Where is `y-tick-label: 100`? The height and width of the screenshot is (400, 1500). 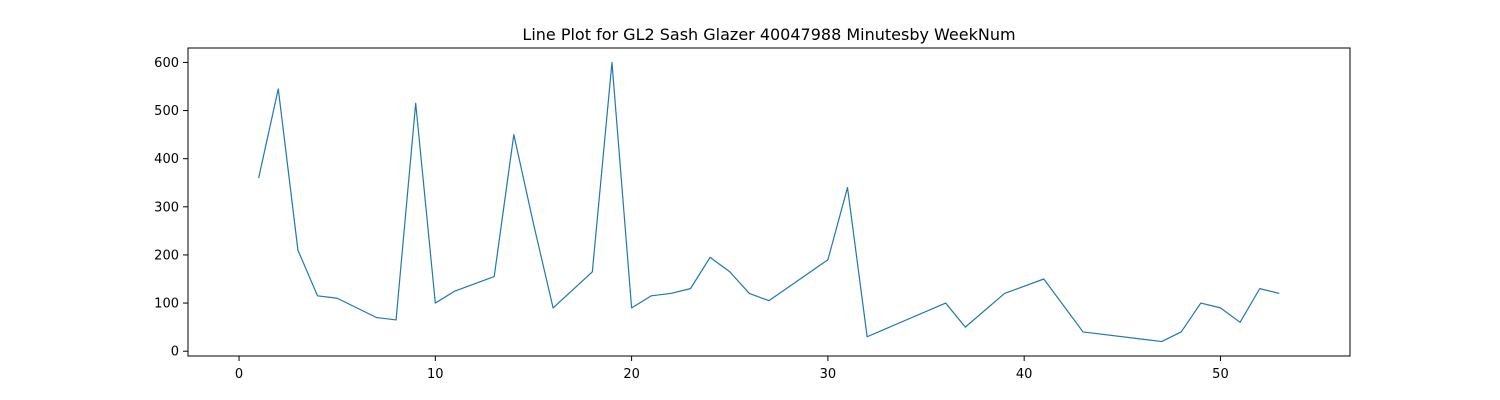 y-tick-label: 100 is located at coordinates (166, 304).